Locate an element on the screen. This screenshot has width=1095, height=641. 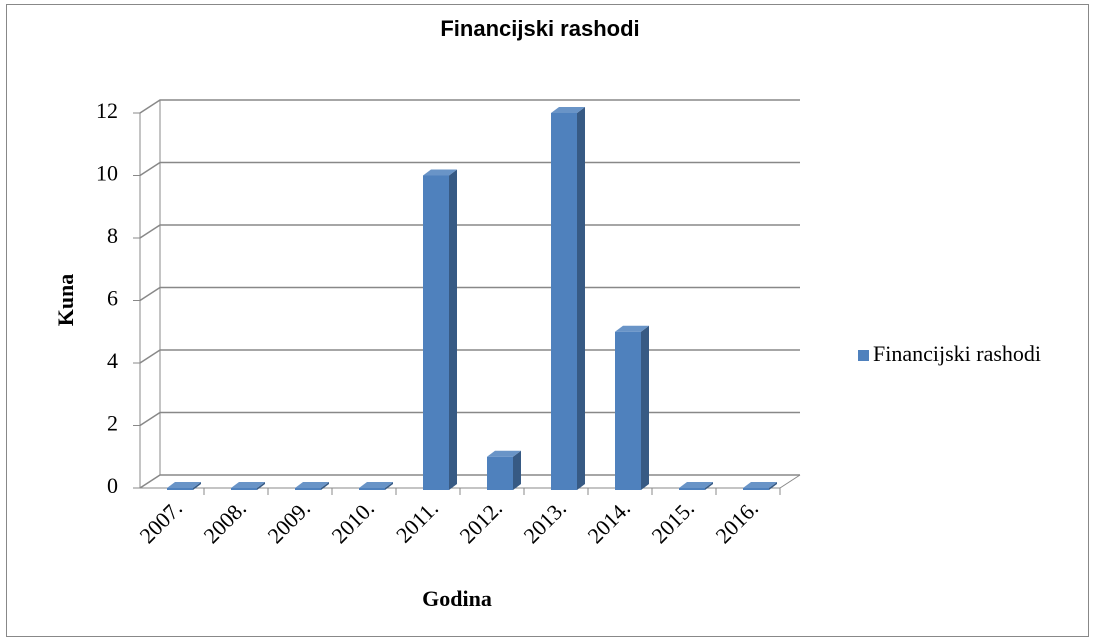
y-tick-label: 10 is located at coordinates (107, 173).